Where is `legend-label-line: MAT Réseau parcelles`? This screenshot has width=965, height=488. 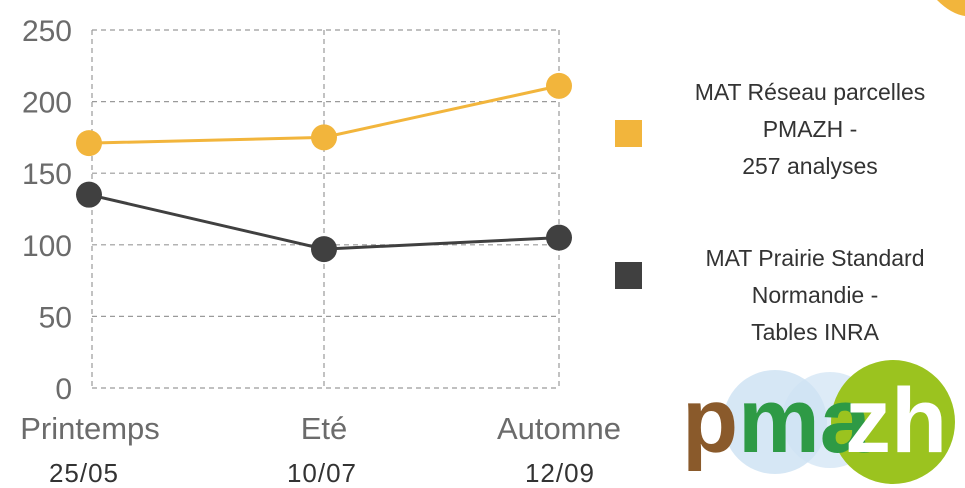
legend-label-line: MAT Réseau parcelles is located at coordinates (810, 92).